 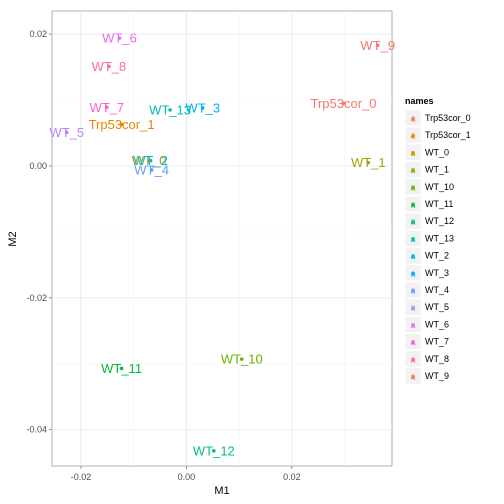 I want to click on point-label: WT_3, so click(x=202, y=107).